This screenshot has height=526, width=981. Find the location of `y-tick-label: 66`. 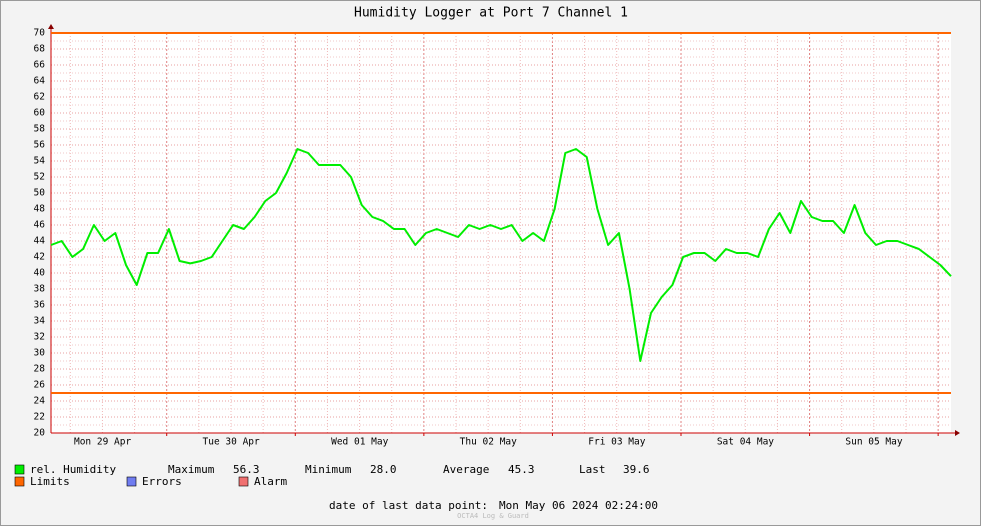

y-tick-label: 66 is located at coordinates (40, 65).